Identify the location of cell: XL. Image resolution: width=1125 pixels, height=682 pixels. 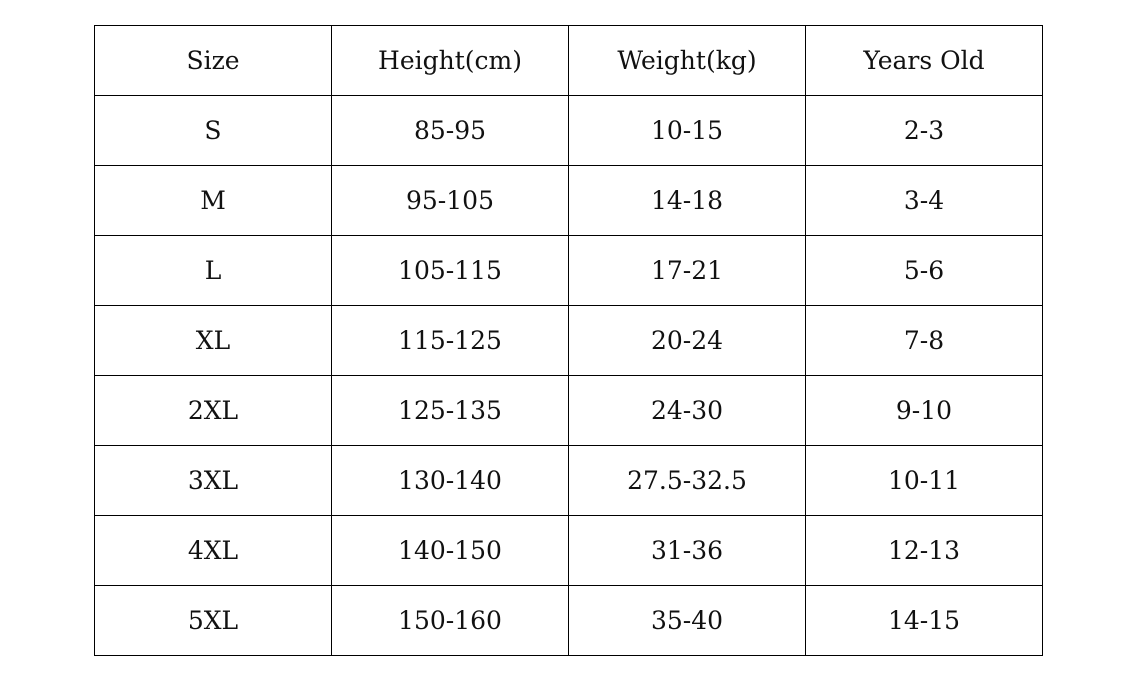
(213, 340).